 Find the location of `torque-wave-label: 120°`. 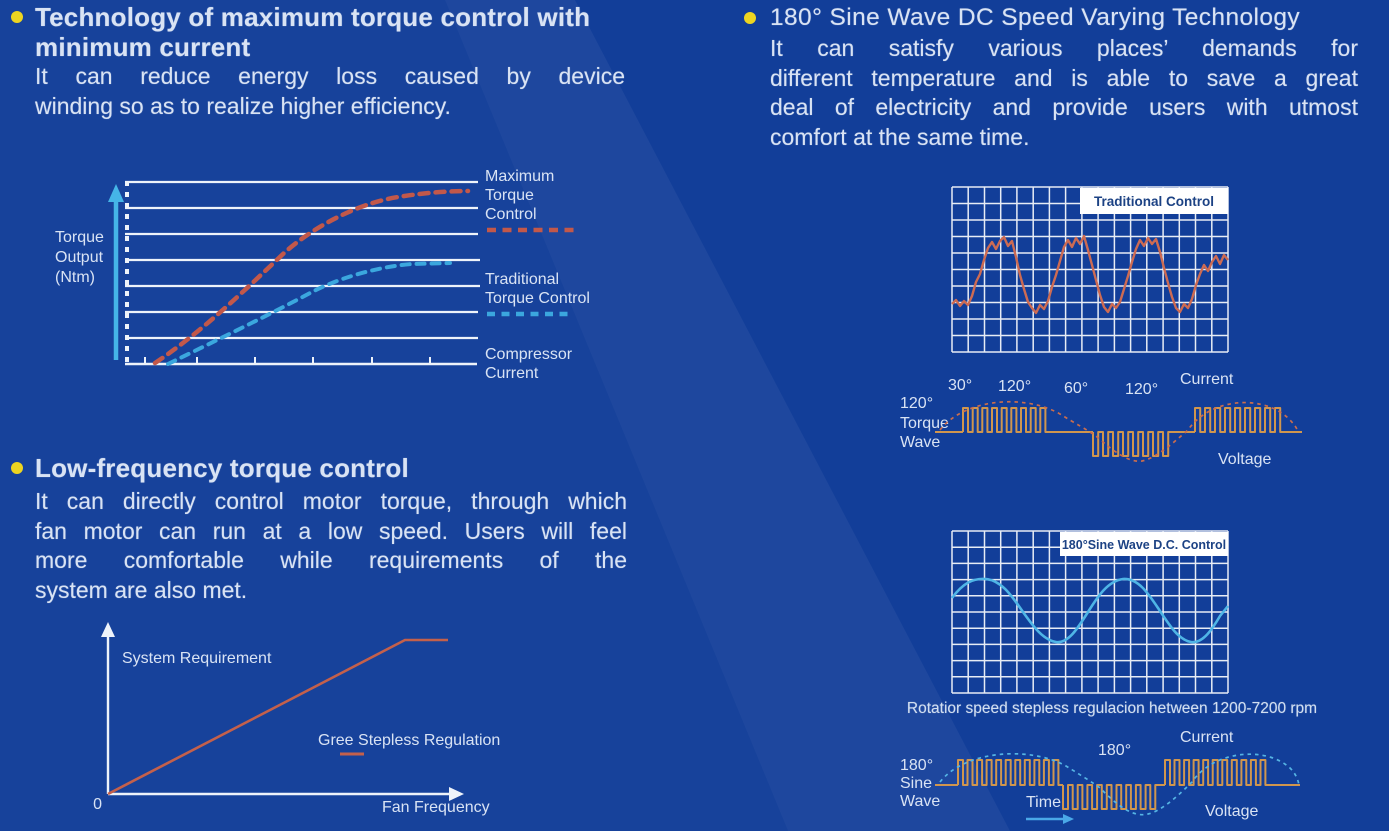

torque-wave-label: 120° is located at coordinates (916, 403).